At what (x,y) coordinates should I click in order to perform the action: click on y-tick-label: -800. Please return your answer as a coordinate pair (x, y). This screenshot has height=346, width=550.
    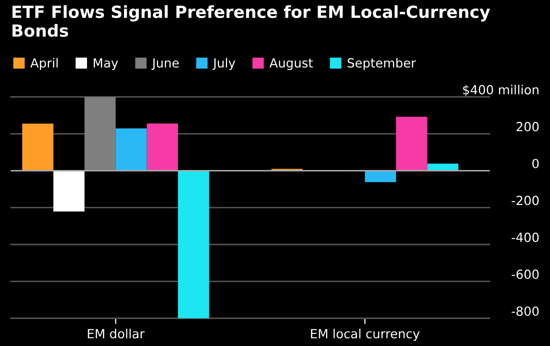
    Looking at the image, I should click on (525, 311).